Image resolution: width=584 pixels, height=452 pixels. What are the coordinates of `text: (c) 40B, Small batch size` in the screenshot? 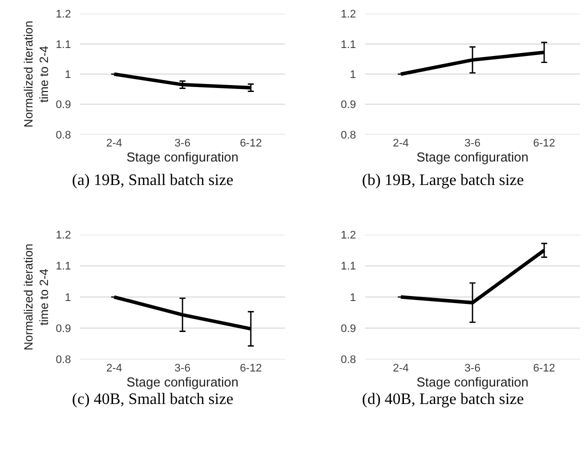 It's located at (153, 399).